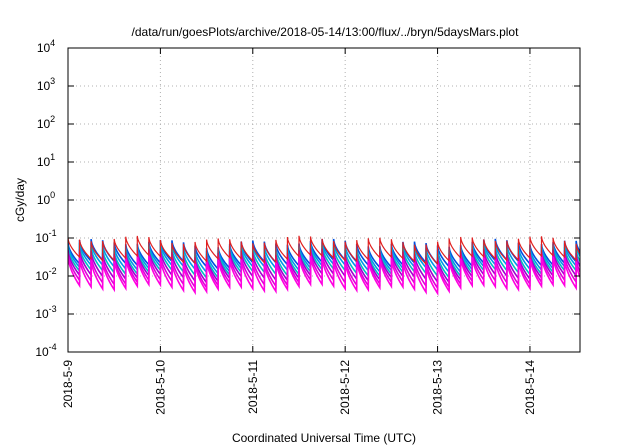  Describe the element at coordinates (46, 46) in the screenshot. I see `y-tick-label: 10⁴` at that location.